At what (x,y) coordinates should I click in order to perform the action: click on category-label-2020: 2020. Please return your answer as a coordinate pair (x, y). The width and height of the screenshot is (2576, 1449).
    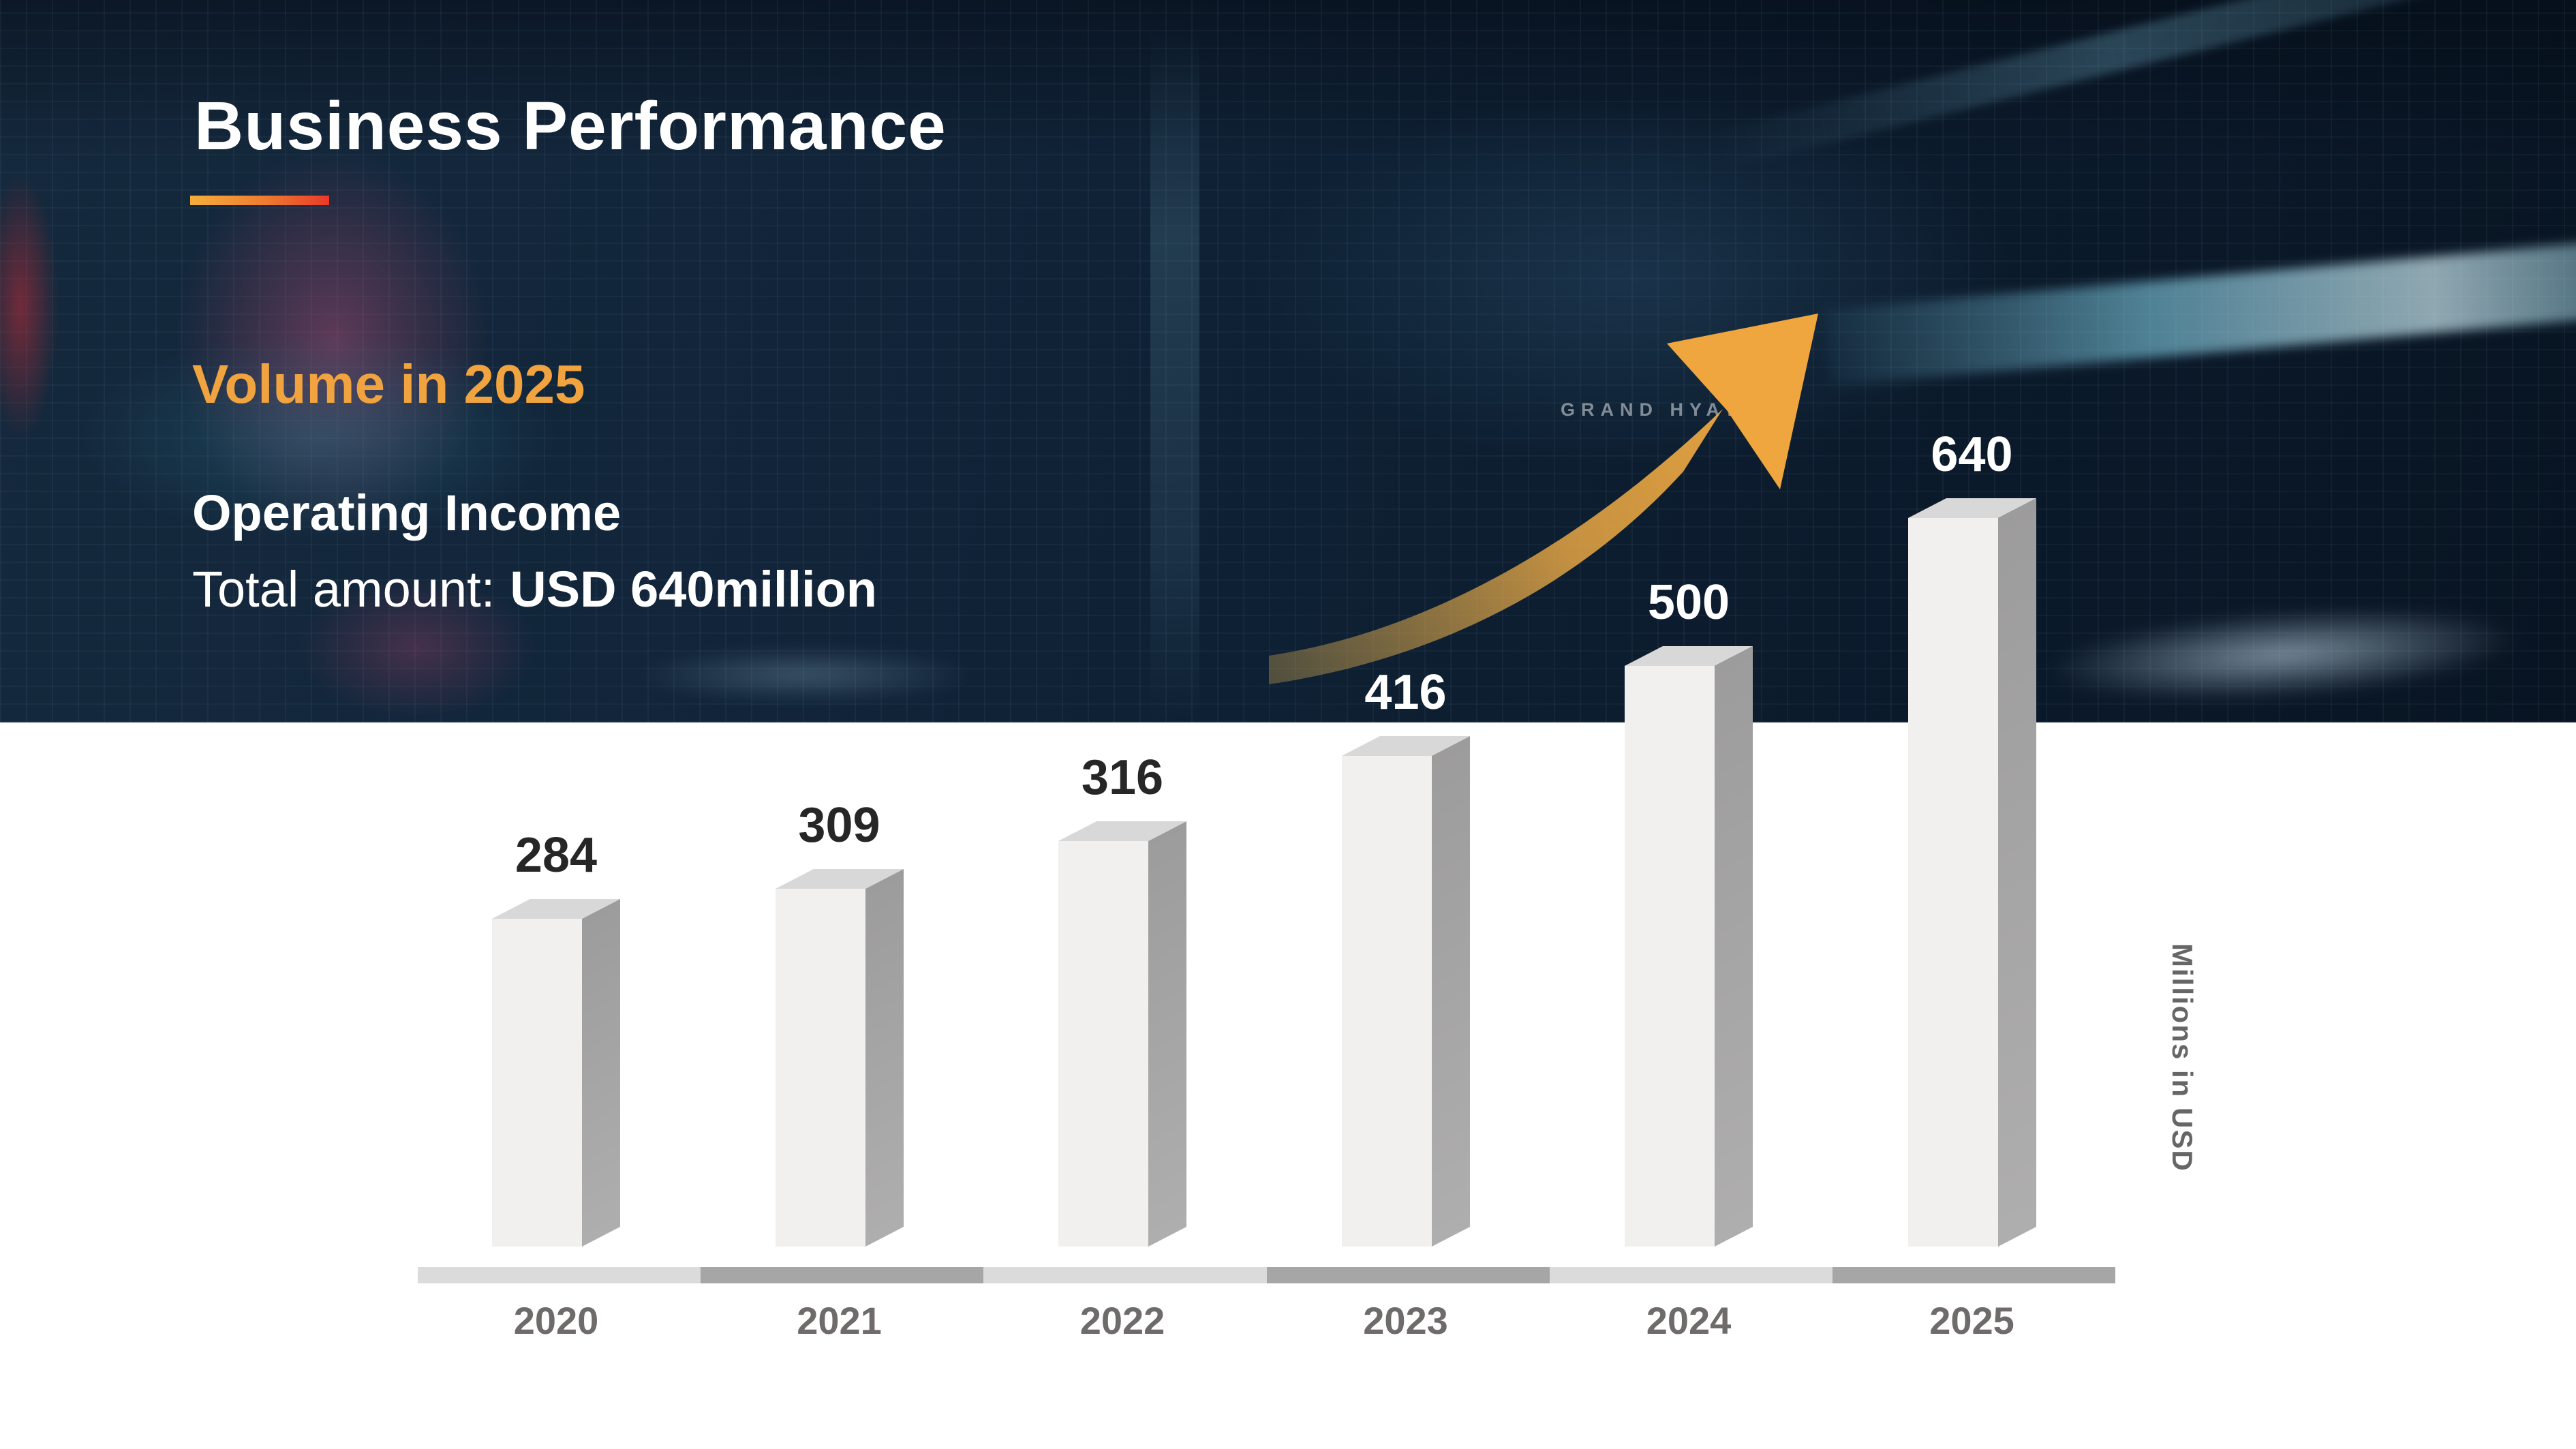
    Looking at the image, I should click on (556, 1321).